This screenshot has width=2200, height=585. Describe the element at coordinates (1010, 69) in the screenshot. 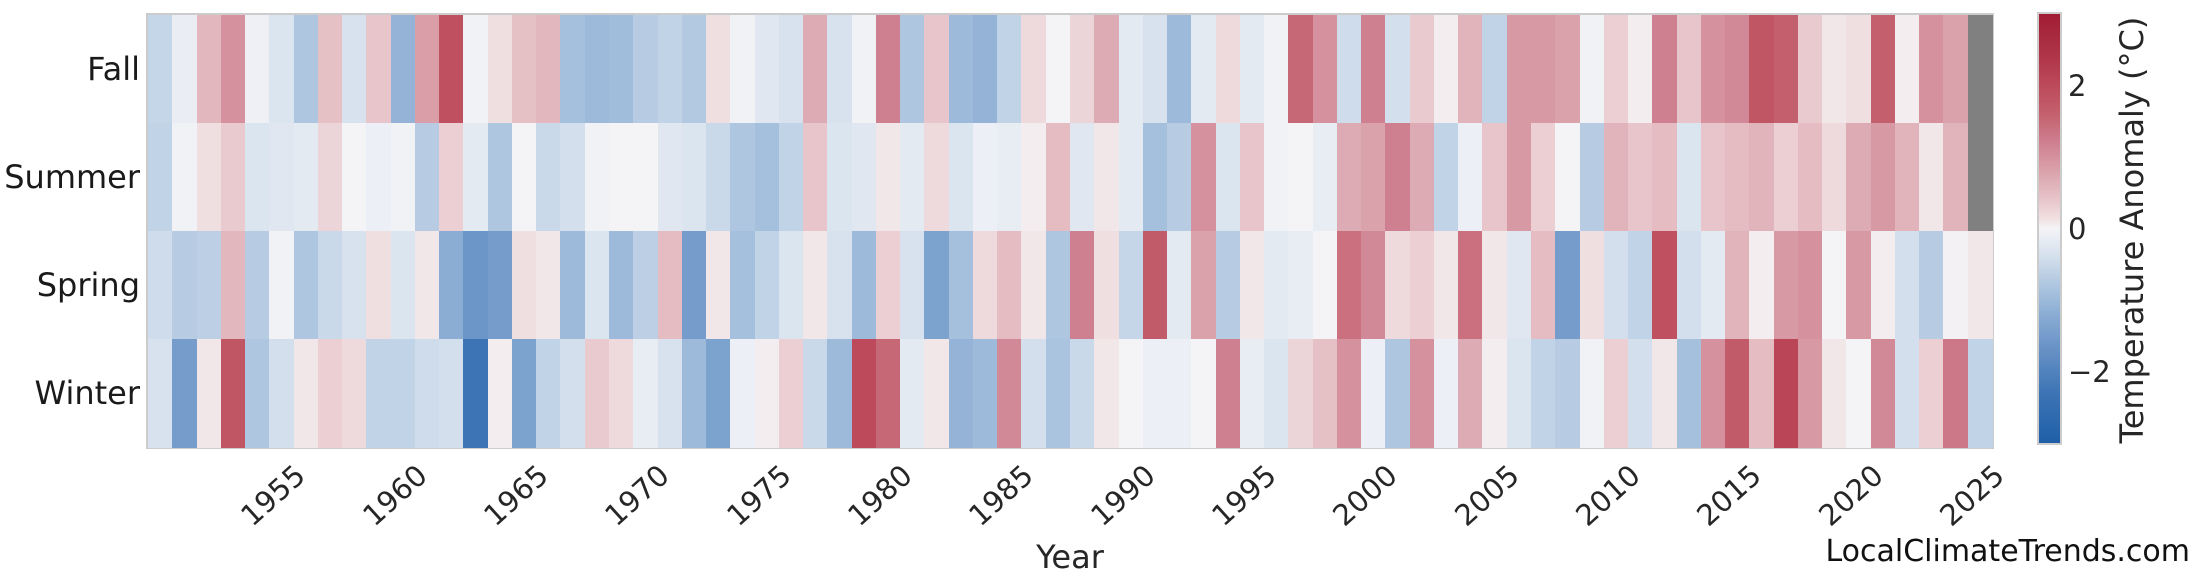

I see `heatmap-cell-fall-1985` at that location.